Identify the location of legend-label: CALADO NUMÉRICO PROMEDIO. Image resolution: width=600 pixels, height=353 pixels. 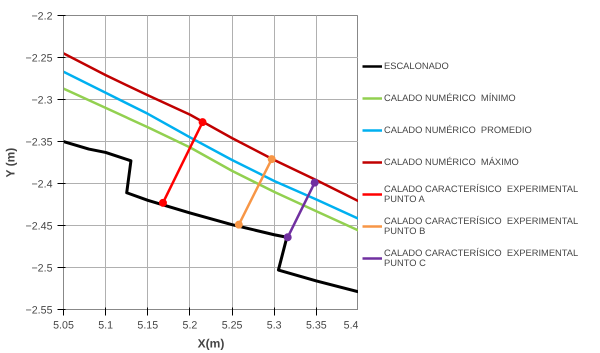
(458, 130).